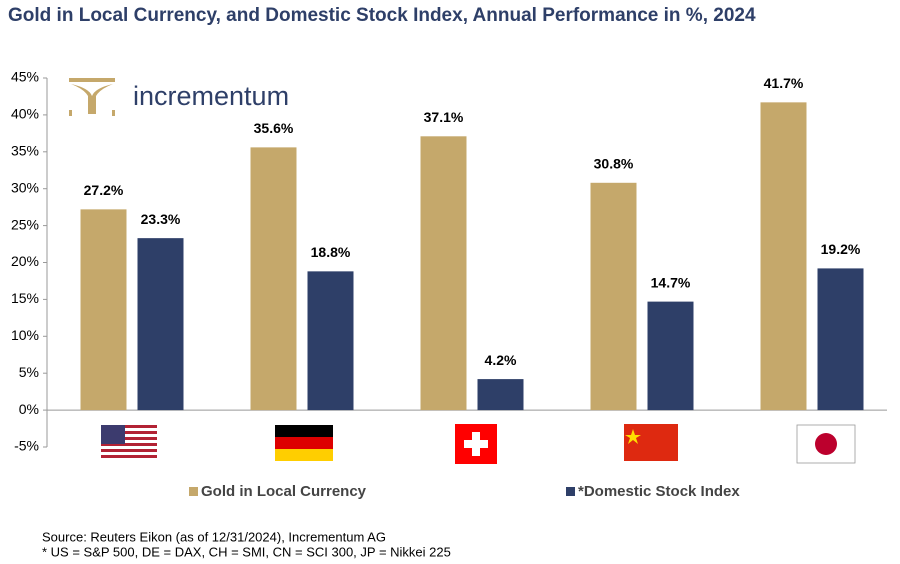 Image resolution: width=900 pixels, height=564 pixels. I want to click on y-tick-label: 10%, so click(25, 335).